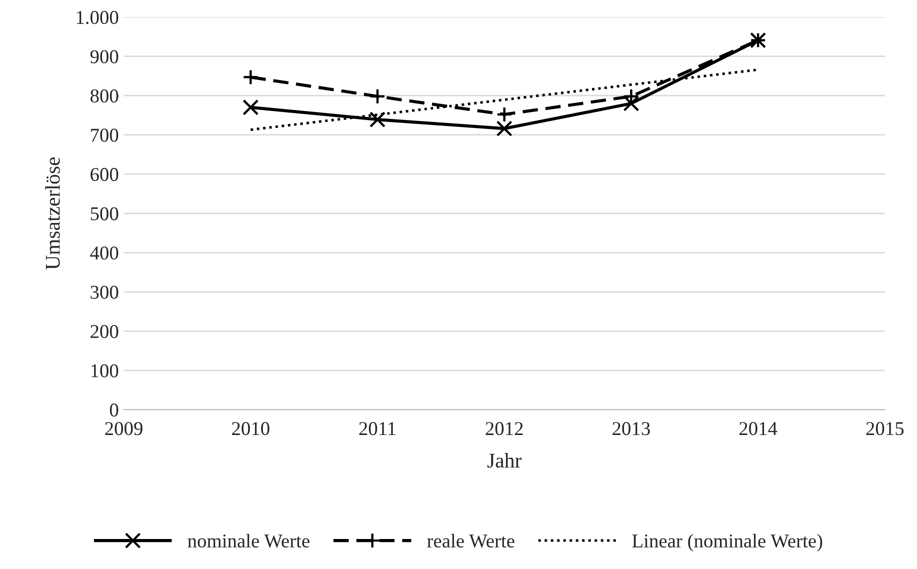 This screenshot has height=569, width=917. Describe the element at coordinates (504, 460) in the screenshot. I see `x-axis-title: Jahr` at that location.